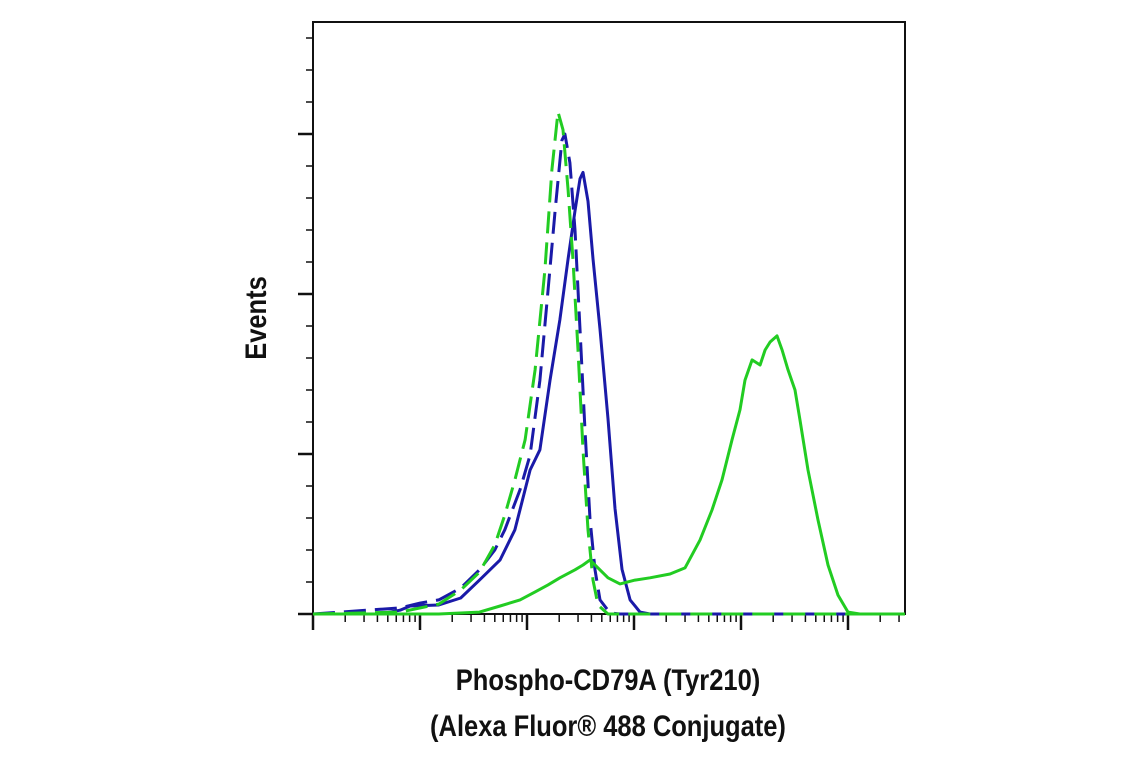 The height and width of the screenshot is (768, 1141). I want to click on x-axis-title: Phospho-CD79A (Tyr210), so click(608, 679).